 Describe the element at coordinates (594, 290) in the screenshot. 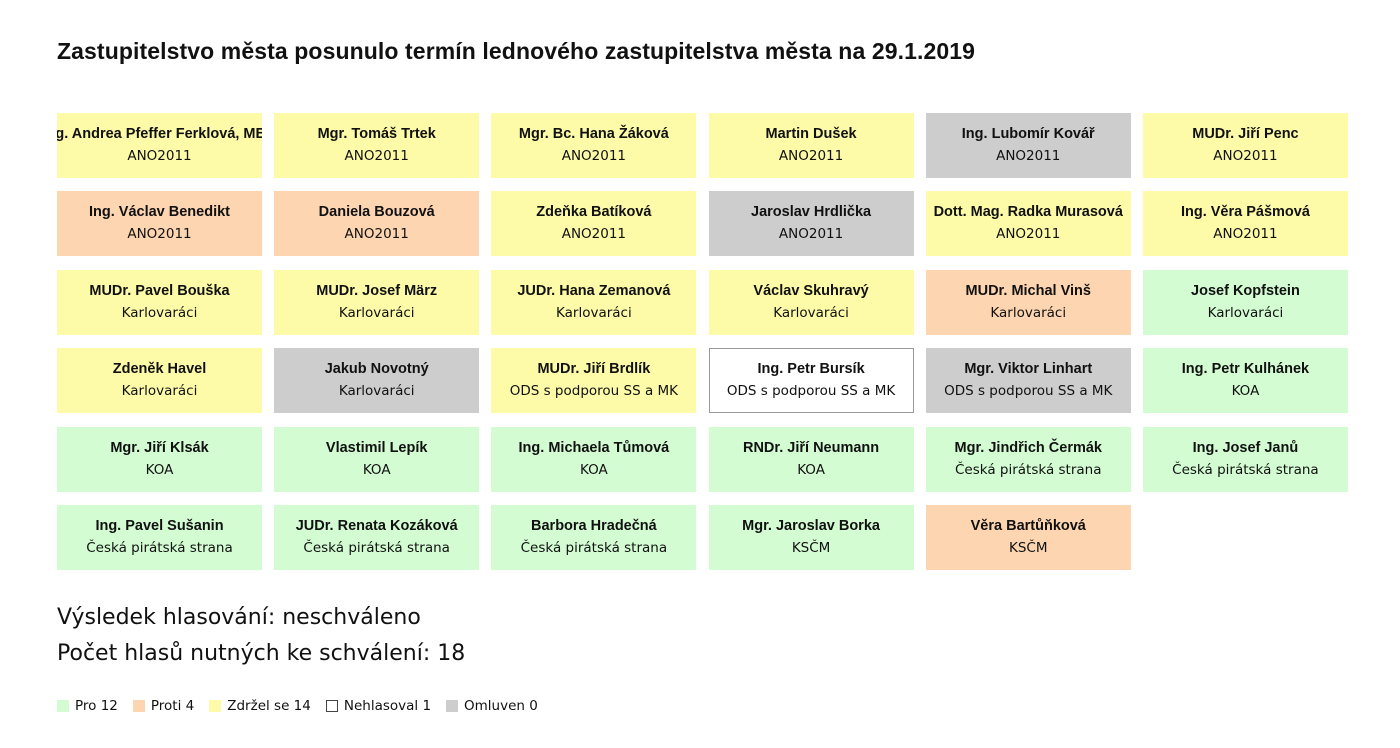

I see `member-name: JUDr. Hana Zemanová` at that location.